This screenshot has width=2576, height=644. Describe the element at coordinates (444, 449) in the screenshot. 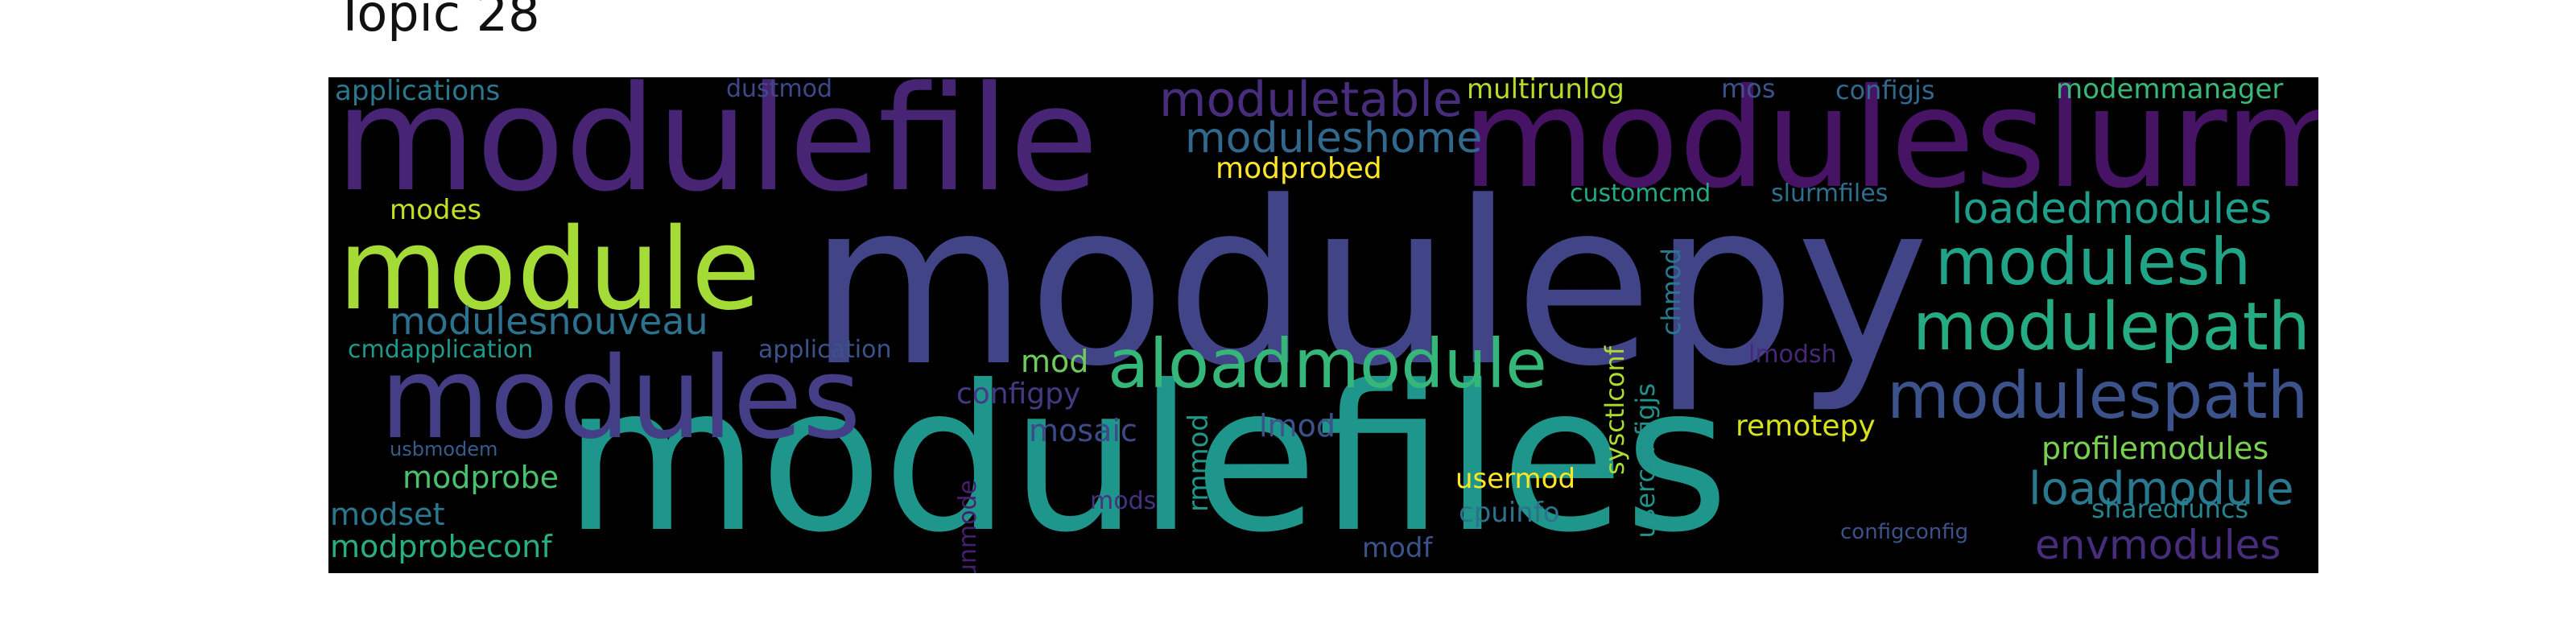

I see `word-usbmodem: usbmodem` at that location.